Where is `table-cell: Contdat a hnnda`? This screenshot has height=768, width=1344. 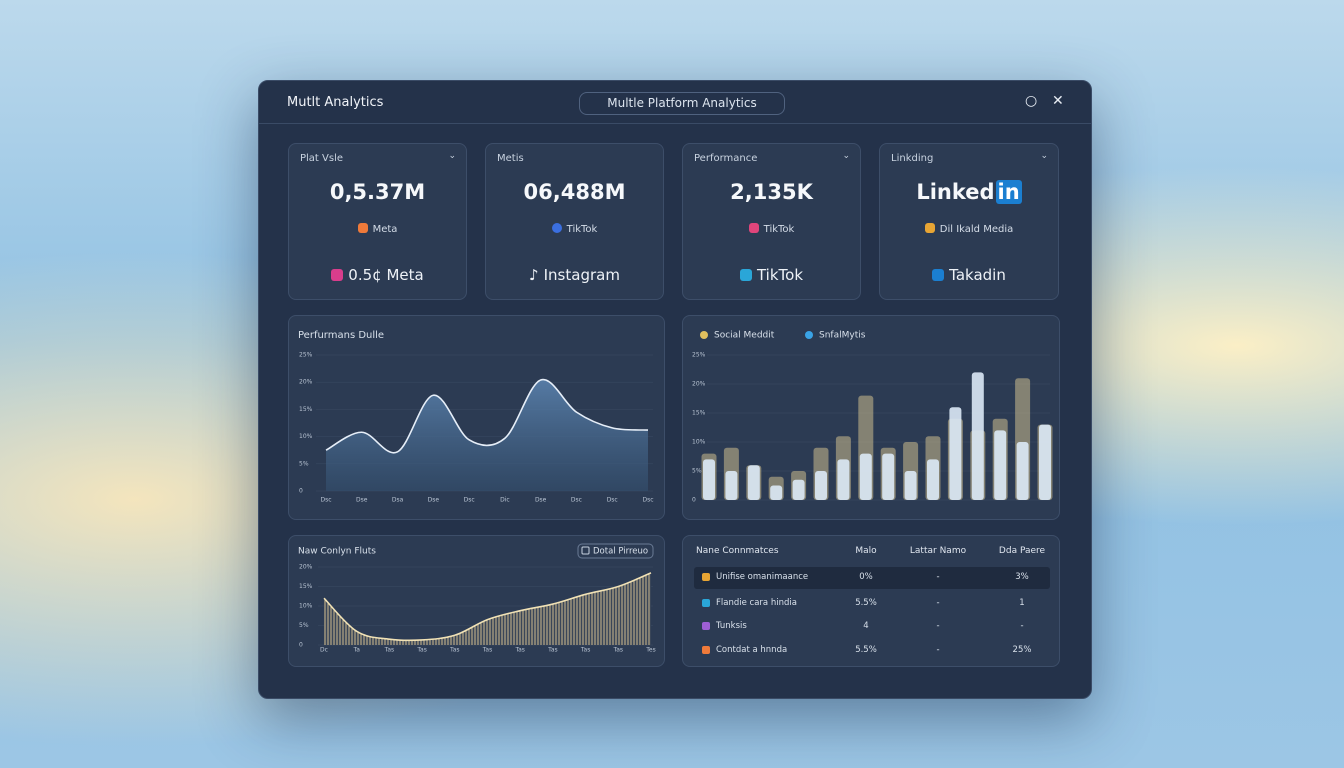 table-cell: Contdat a hnnda is located at coordinates (752, 650).